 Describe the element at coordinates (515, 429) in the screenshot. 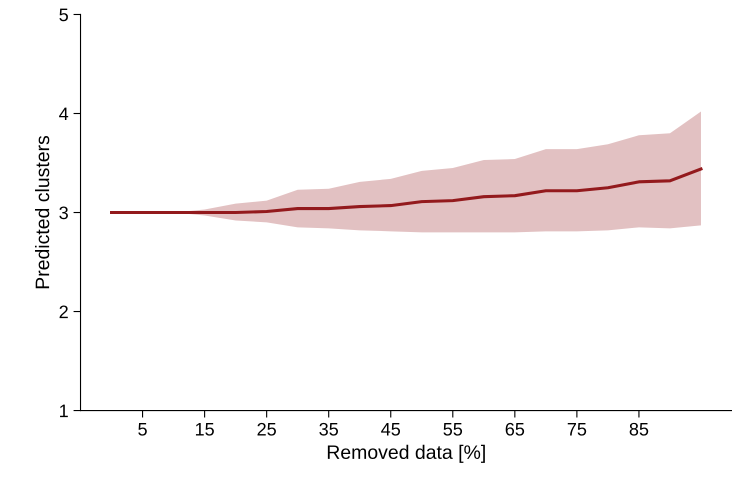

I see `x-tick-label: 65` at that location.